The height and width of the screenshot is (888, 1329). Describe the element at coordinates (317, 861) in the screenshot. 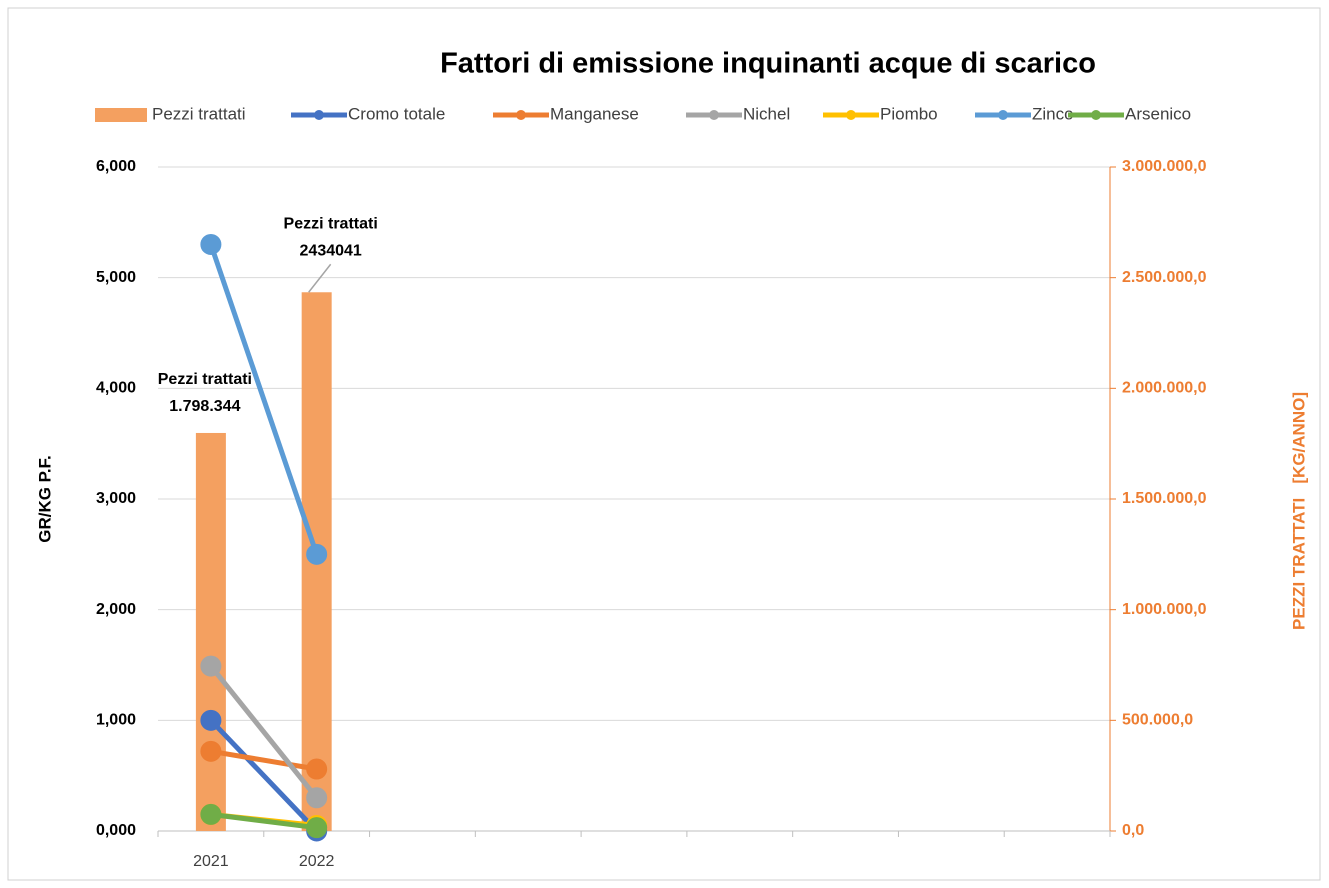

I see `x-tick-label: 2022` at that location.